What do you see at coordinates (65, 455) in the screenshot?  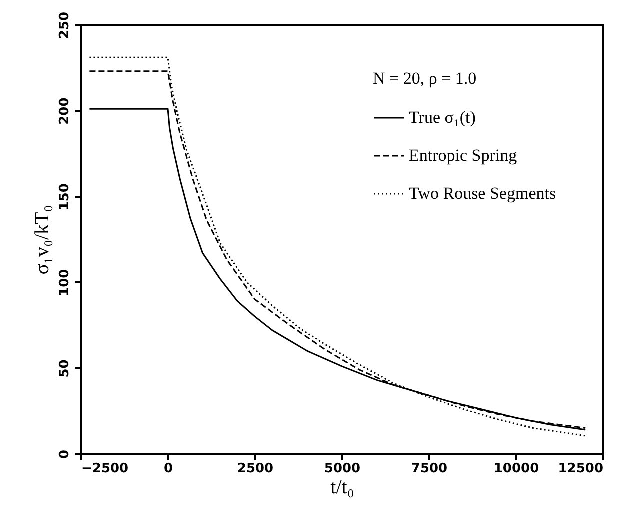 I see `y-tick-label: 0` at bounding box center [65, 455].